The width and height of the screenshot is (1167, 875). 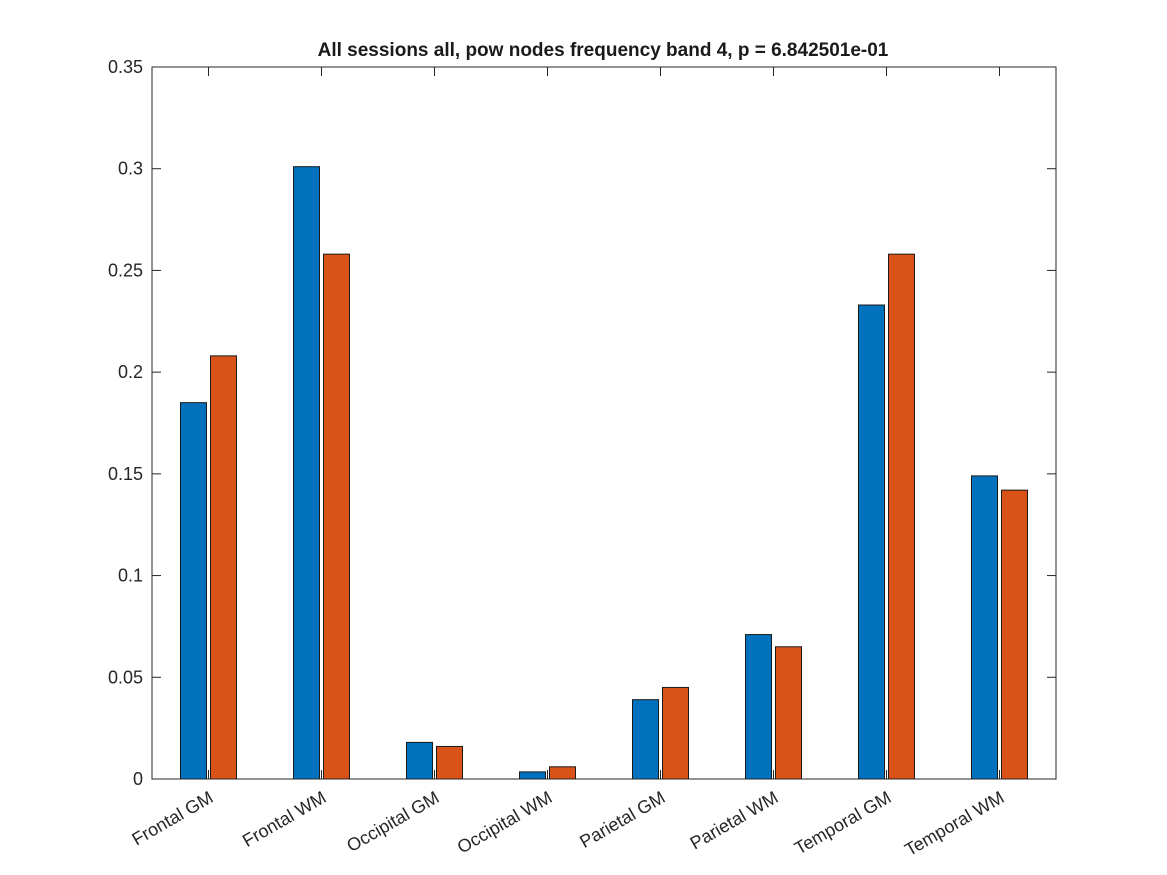 What do you see at coordinates (130, 169) in the screenshot?
I see `y-tick-label: 0.3` at bounding box center [130, 169].